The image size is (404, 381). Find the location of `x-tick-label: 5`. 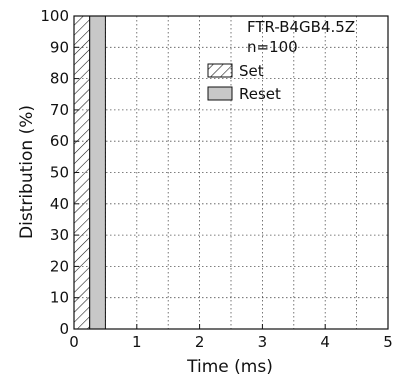

x-tick-label: 5 is located at coordinates (388, 342).